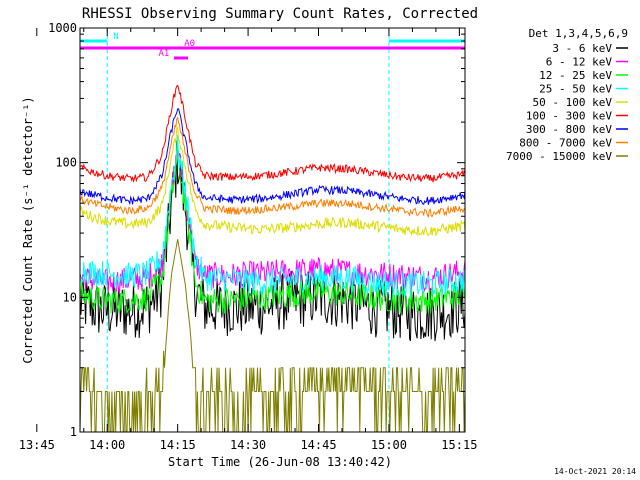 The height and width of the screenshot is (480, 640). Describe the element at coordinates (579, 62) in the screenshot. I see `legend-label-1: 6 - 12 keV` at that location.